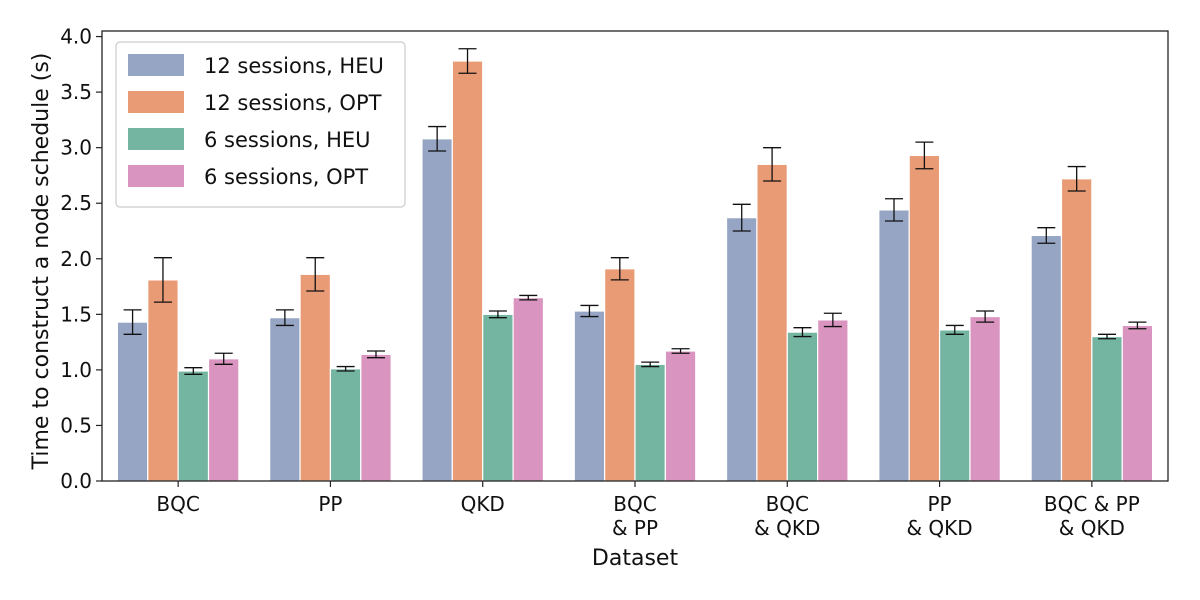 Image resolution: width=1200 pixels, height=600 pixels. Describe the element at coordinates (76, 92) in the screenshot. I see `y-tick-label: 3.5` at that location.